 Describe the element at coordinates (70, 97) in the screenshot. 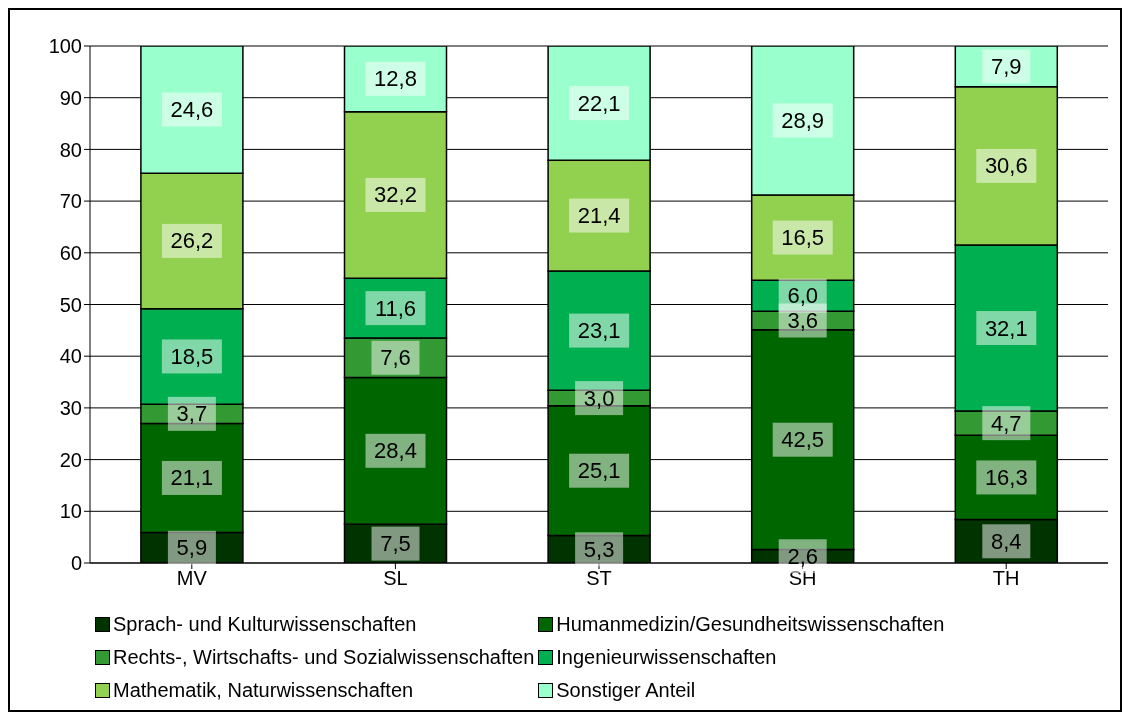

I see `y-tick-label: 90` at that location.